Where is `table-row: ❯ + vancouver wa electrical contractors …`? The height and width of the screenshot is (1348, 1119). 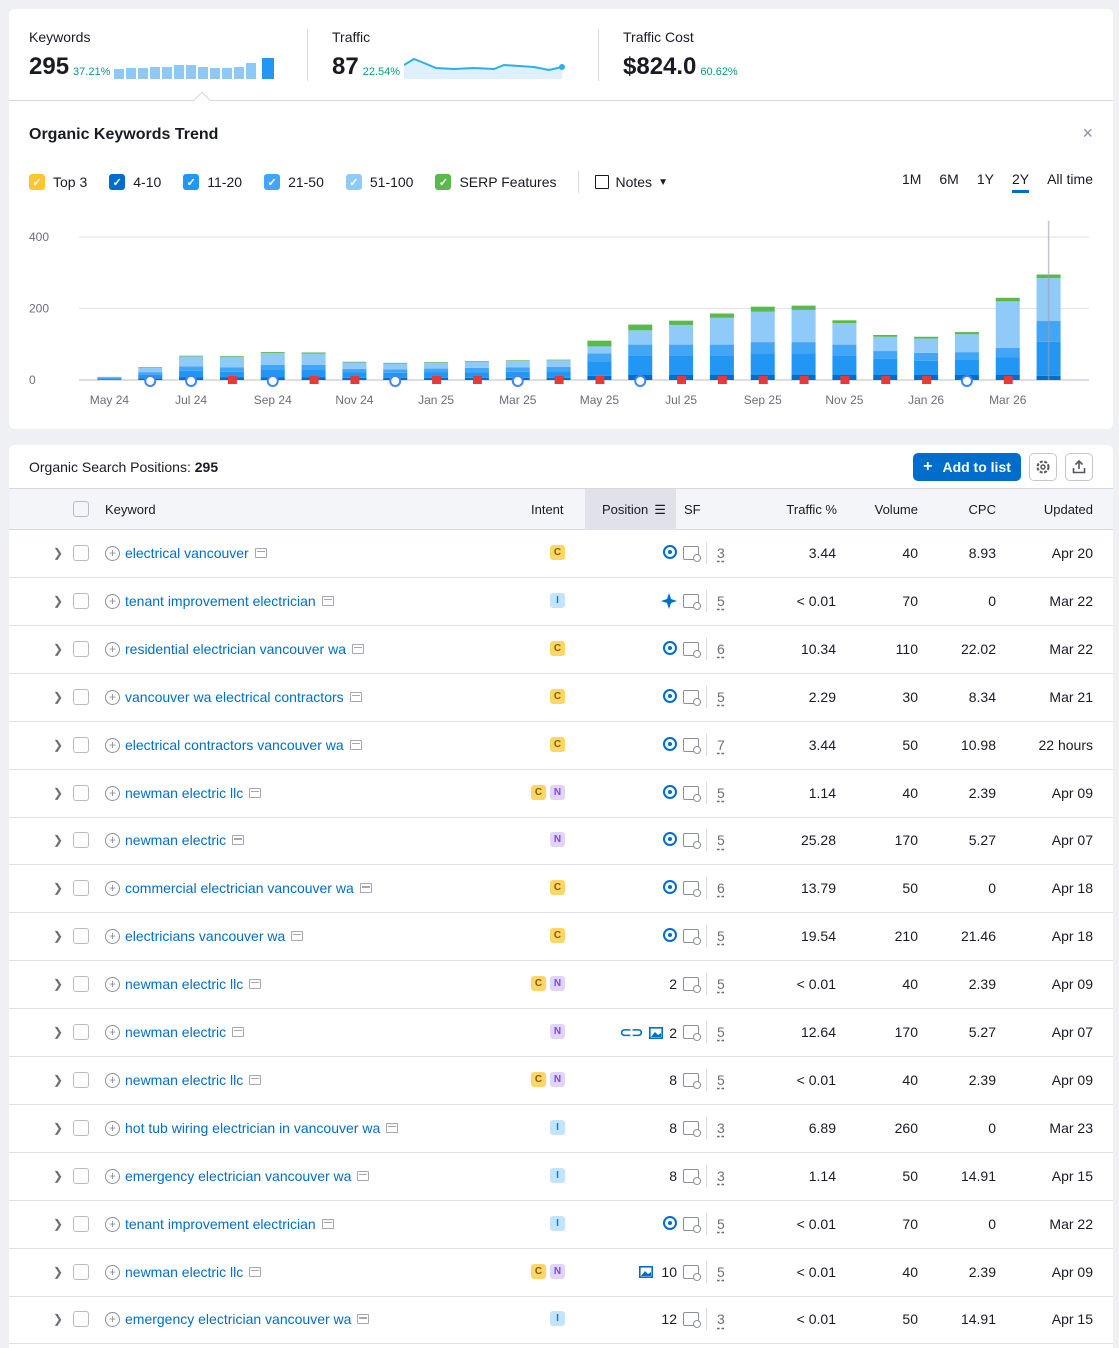
table-row: ❯ + vancouver wa electrical contractors … is located at coordinates (561, 698).